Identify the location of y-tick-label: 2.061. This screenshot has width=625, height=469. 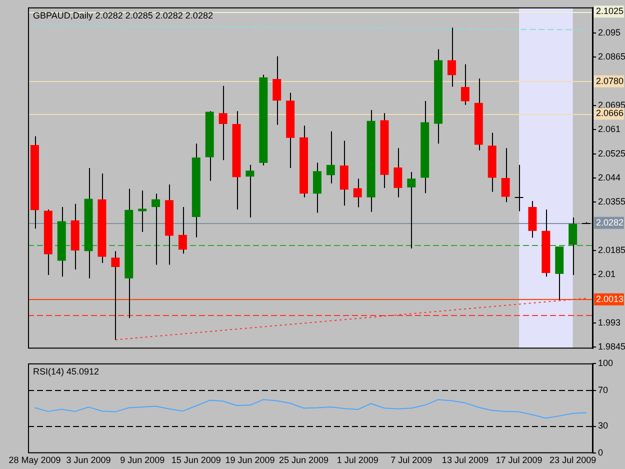
(609, 129).